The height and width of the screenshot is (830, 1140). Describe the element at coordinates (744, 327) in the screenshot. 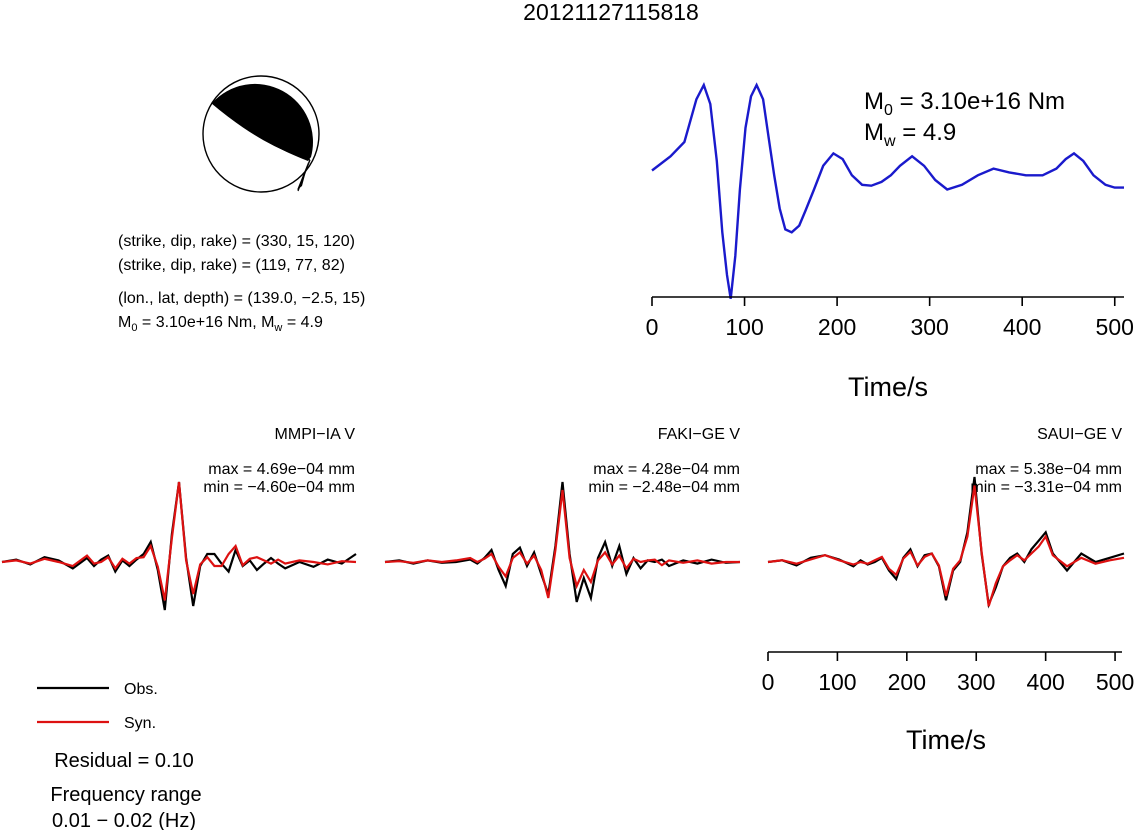

I see `stf-tick-label: 100` at that location.